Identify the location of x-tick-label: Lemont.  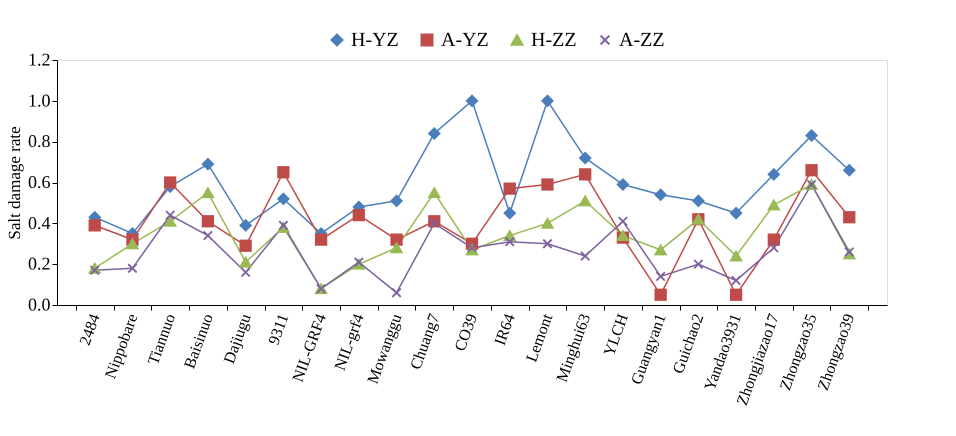
(540, 337).